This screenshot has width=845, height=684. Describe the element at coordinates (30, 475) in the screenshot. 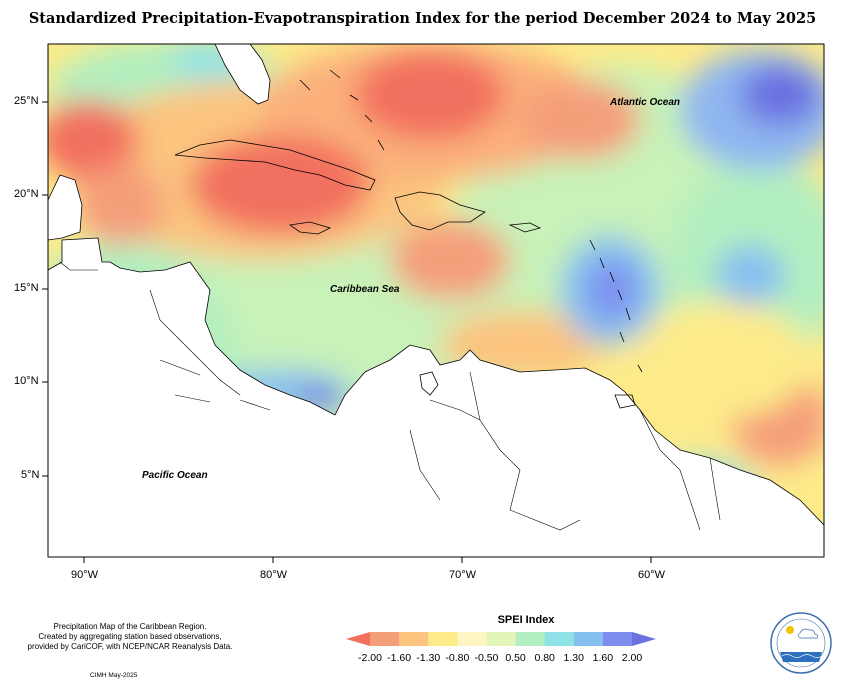

I see `lat-label-5n: 5°N` at that location.